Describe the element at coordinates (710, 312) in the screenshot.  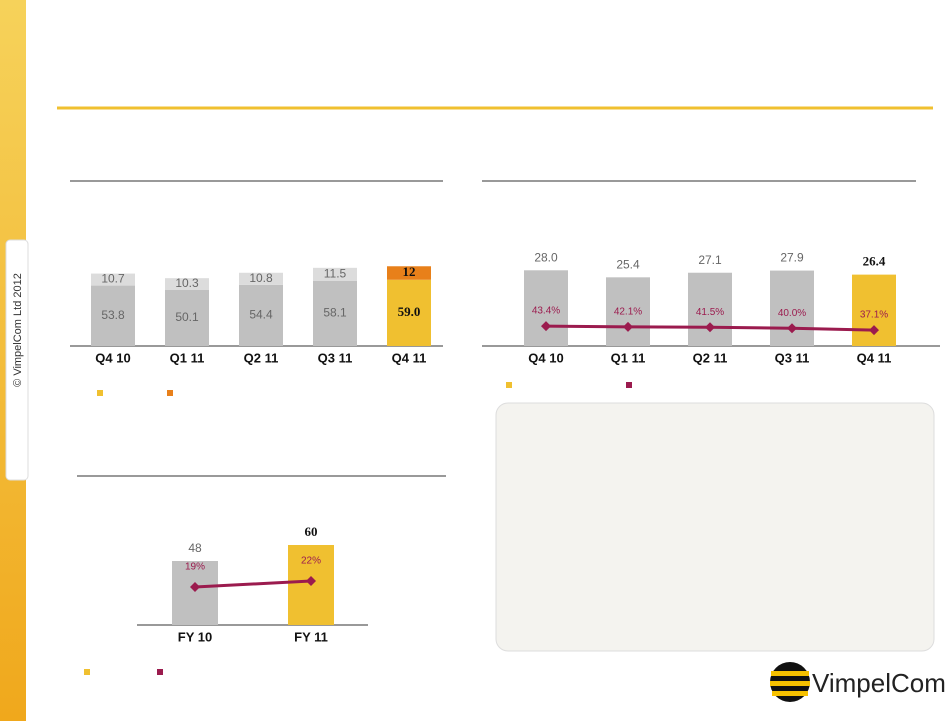
I see `data-label: 41.5%` at that location.